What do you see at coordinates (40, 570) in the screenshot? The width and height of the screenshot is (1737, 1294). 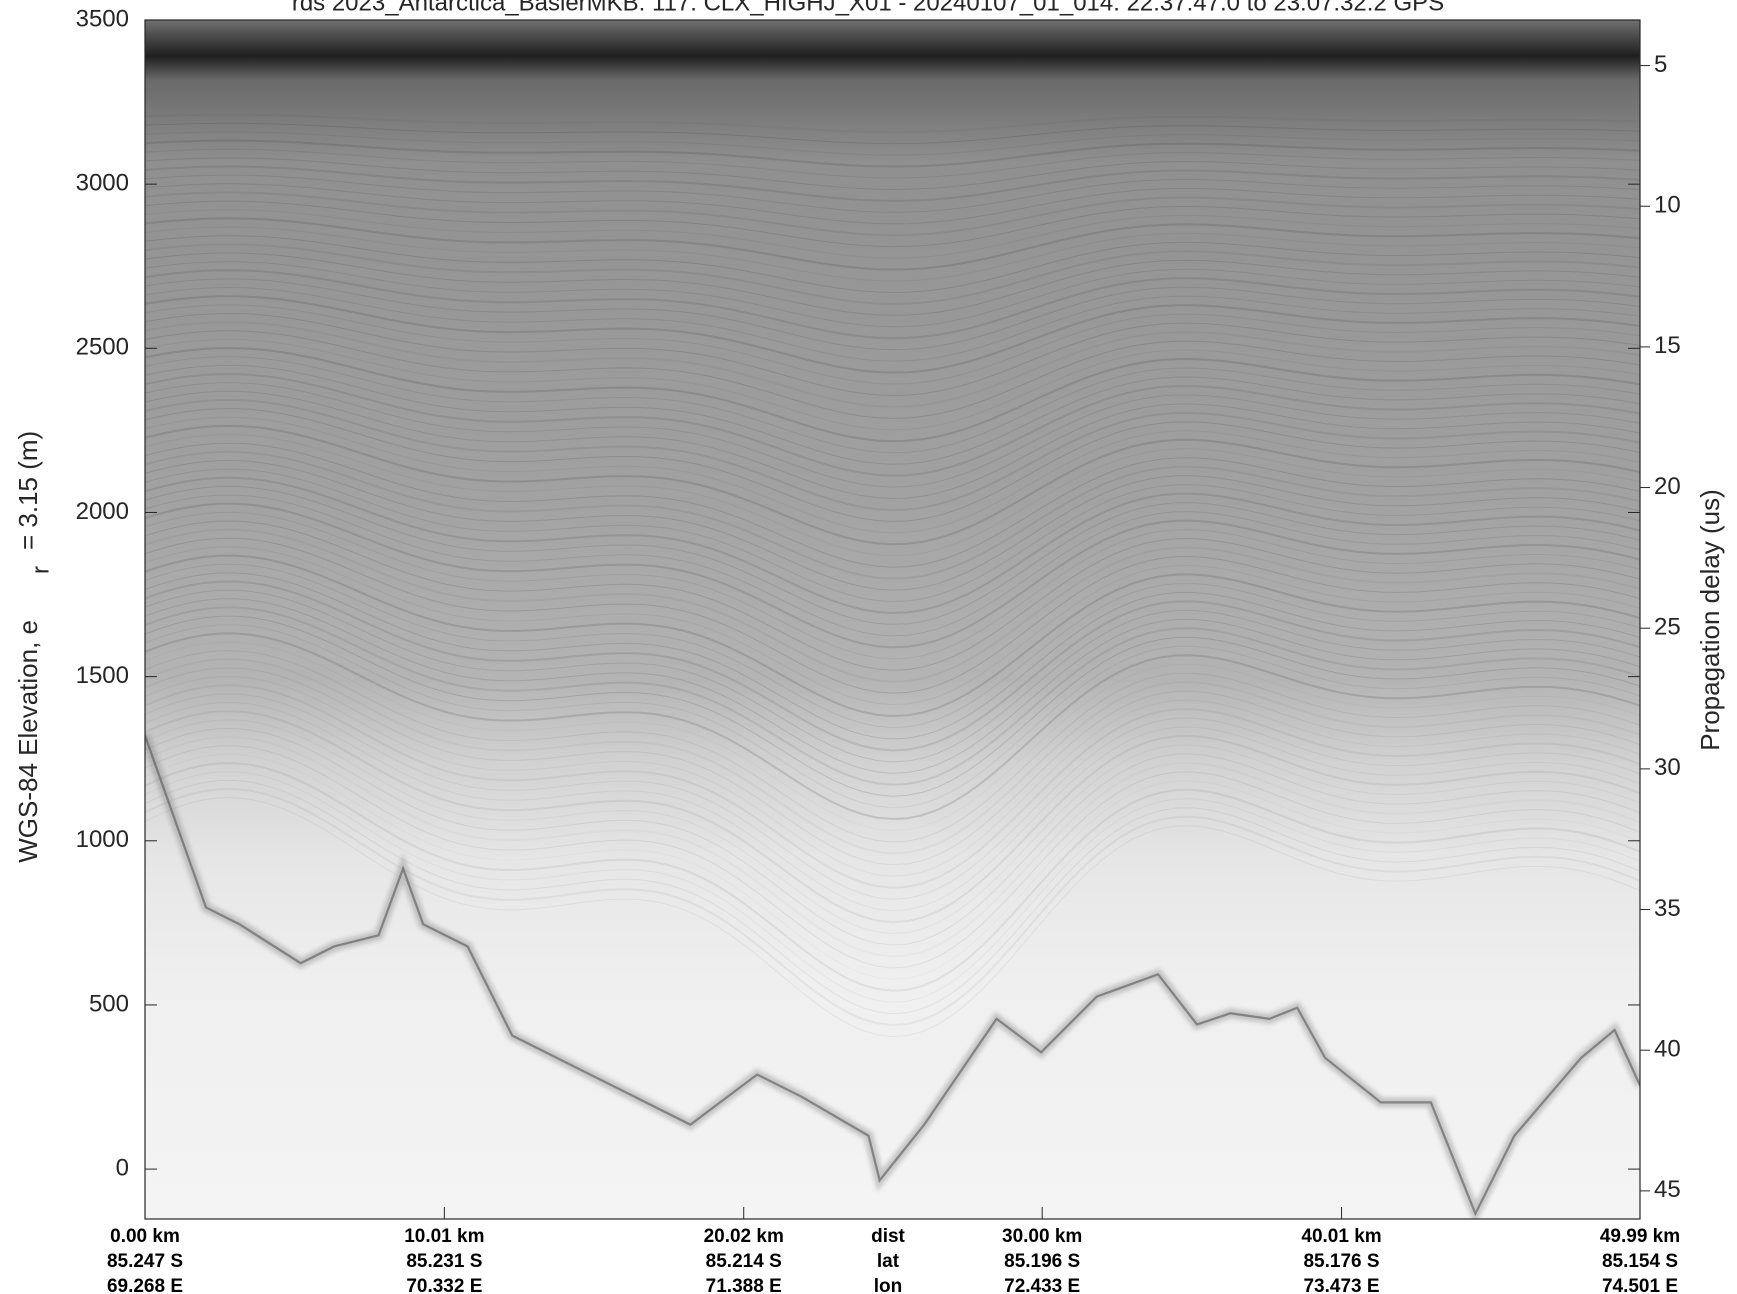 I see `y-axis-label-sub: r` at bounding box center [40, 570].